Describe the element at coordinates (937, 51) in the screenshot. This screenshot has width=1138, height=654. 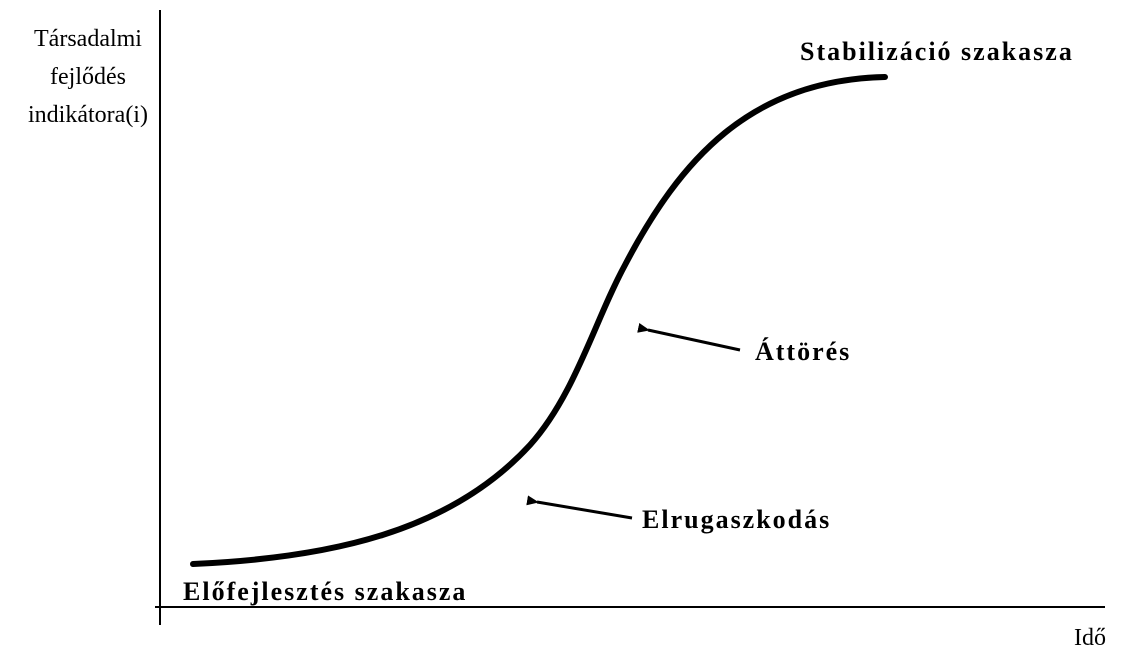
I see `phase-label: Stabilizáció szakasza` at that location.